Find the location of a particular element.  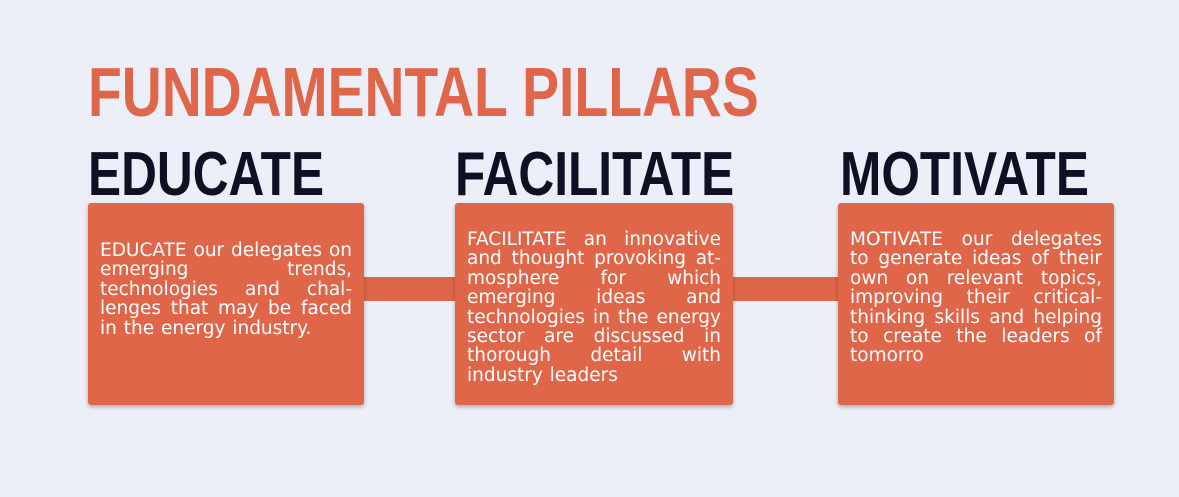

pillar-heading-facilitate: FACILITATE is located at coordinates (595, 174).